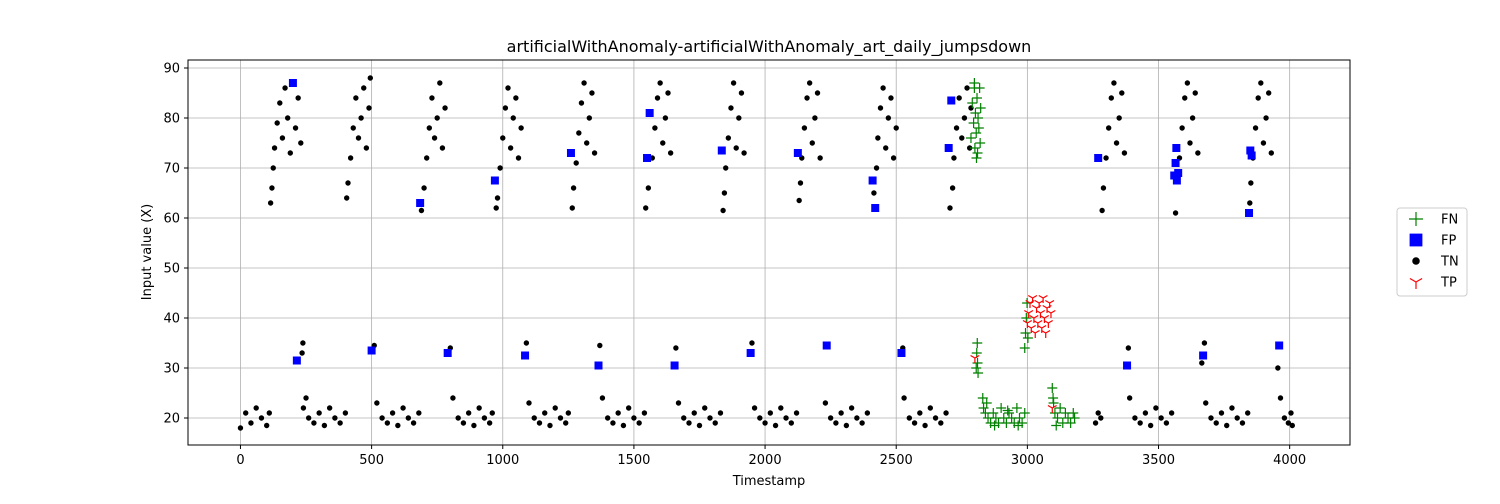 Image resolution: width=1500 pixels, height=504 pixels. I want to click on legend-label-tn: TN, so click(1449, 262).